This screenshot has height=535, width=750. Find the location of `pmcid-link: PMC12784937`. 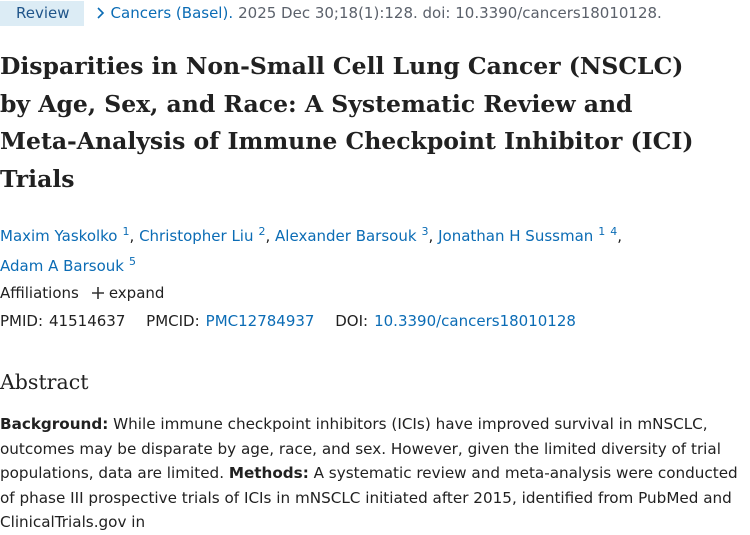

pmcid-link: PMC12784937 is located at coordinates (260, 321).